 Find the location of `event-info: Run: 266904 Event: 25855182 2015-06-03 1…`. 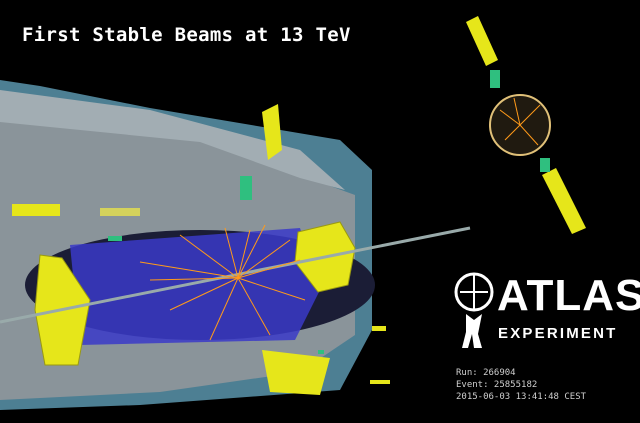

event-info: Run: 266904 Event: 25855182 2015-06-03 1… is located at coordinates (521, 385).